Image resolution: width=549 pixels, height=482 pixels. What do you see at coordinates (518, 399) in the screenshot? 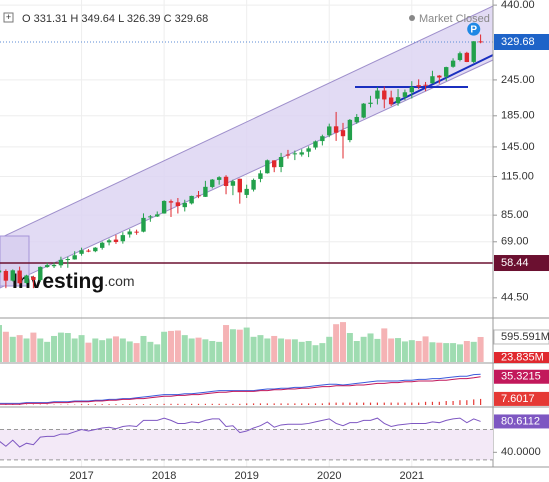
I see `indicator-label: 7.6017` at bounding box center [518, 399].